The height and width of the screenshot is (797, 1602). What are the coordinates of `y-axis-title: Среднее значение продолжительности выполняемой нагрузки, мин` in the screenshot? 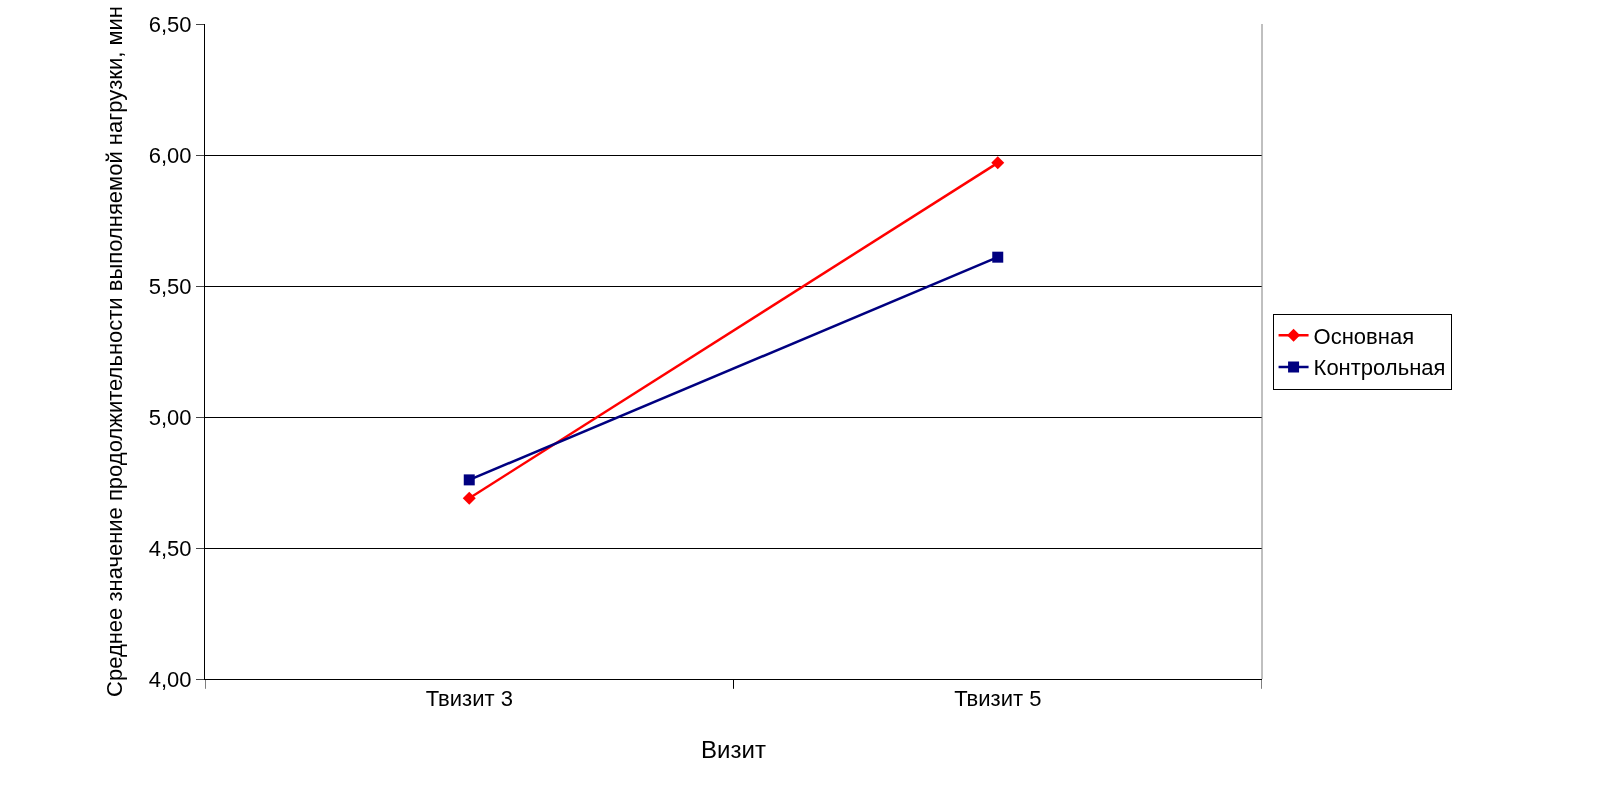 It's located at (114, 351).